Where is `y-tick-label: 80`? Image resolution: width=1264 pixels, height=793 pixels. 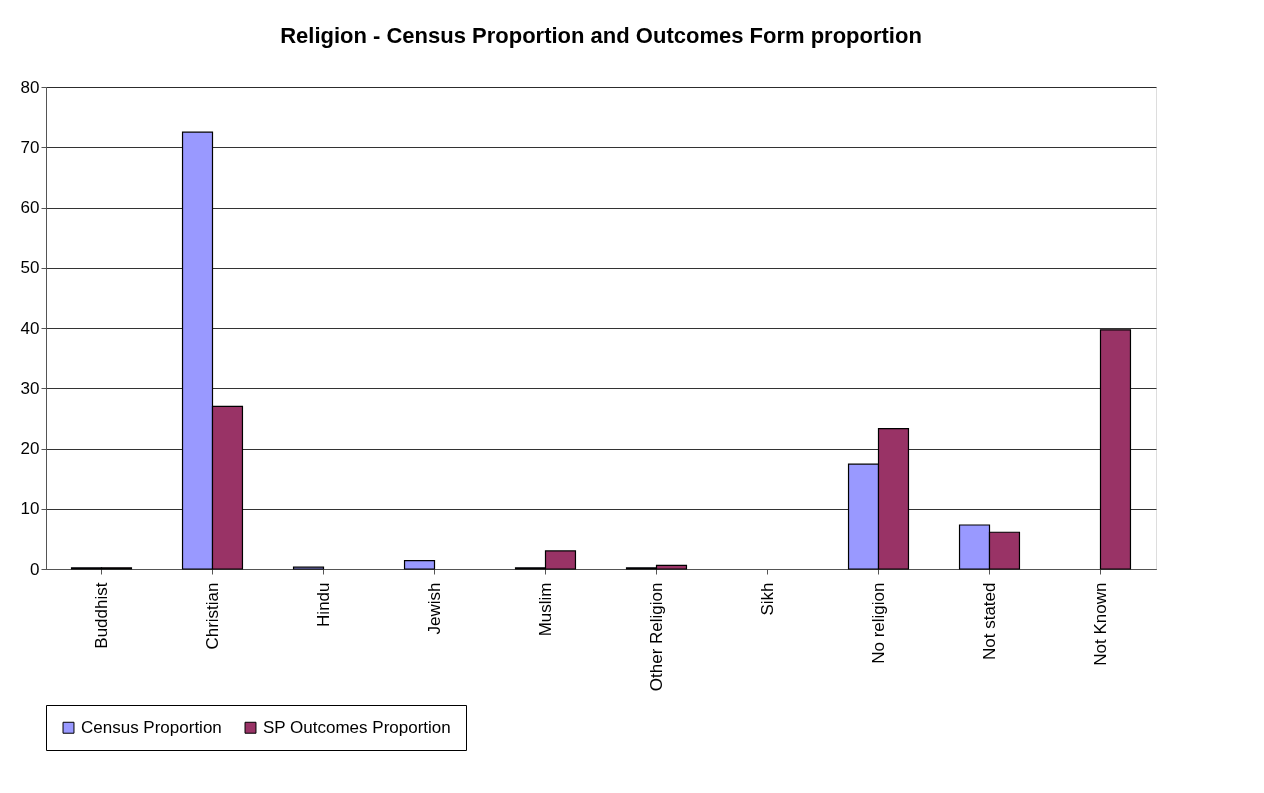
y-tick-label: 80 is located at coordinates (30, 87).